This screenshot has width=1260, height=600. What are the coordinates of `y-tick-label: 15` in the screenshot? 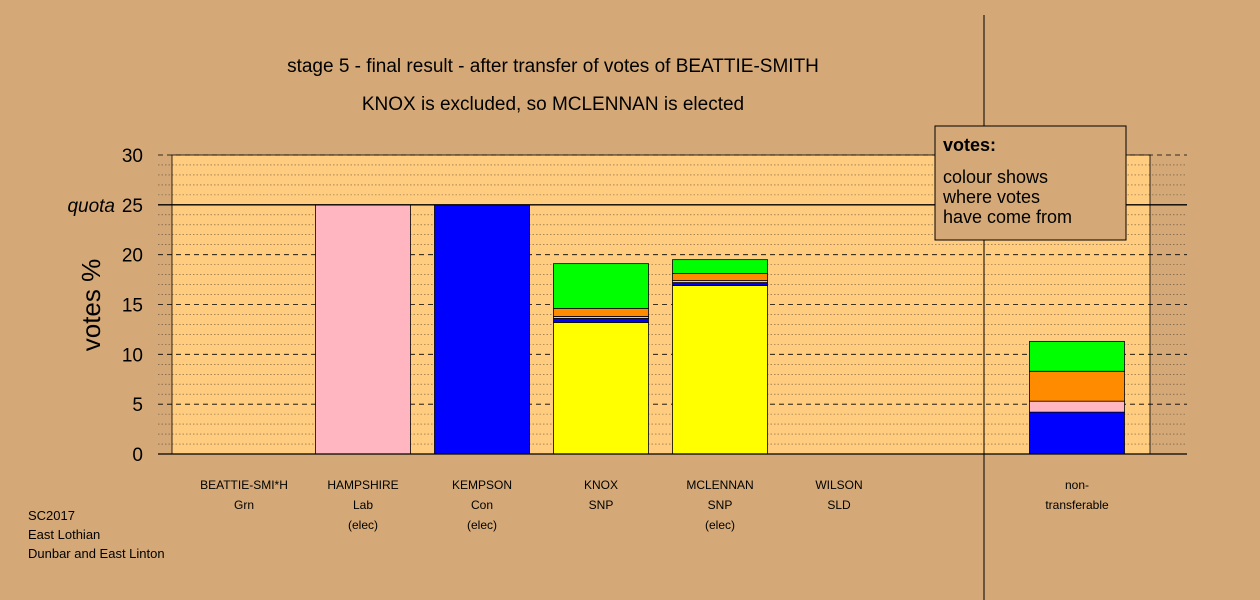 It's located at (132, 306).